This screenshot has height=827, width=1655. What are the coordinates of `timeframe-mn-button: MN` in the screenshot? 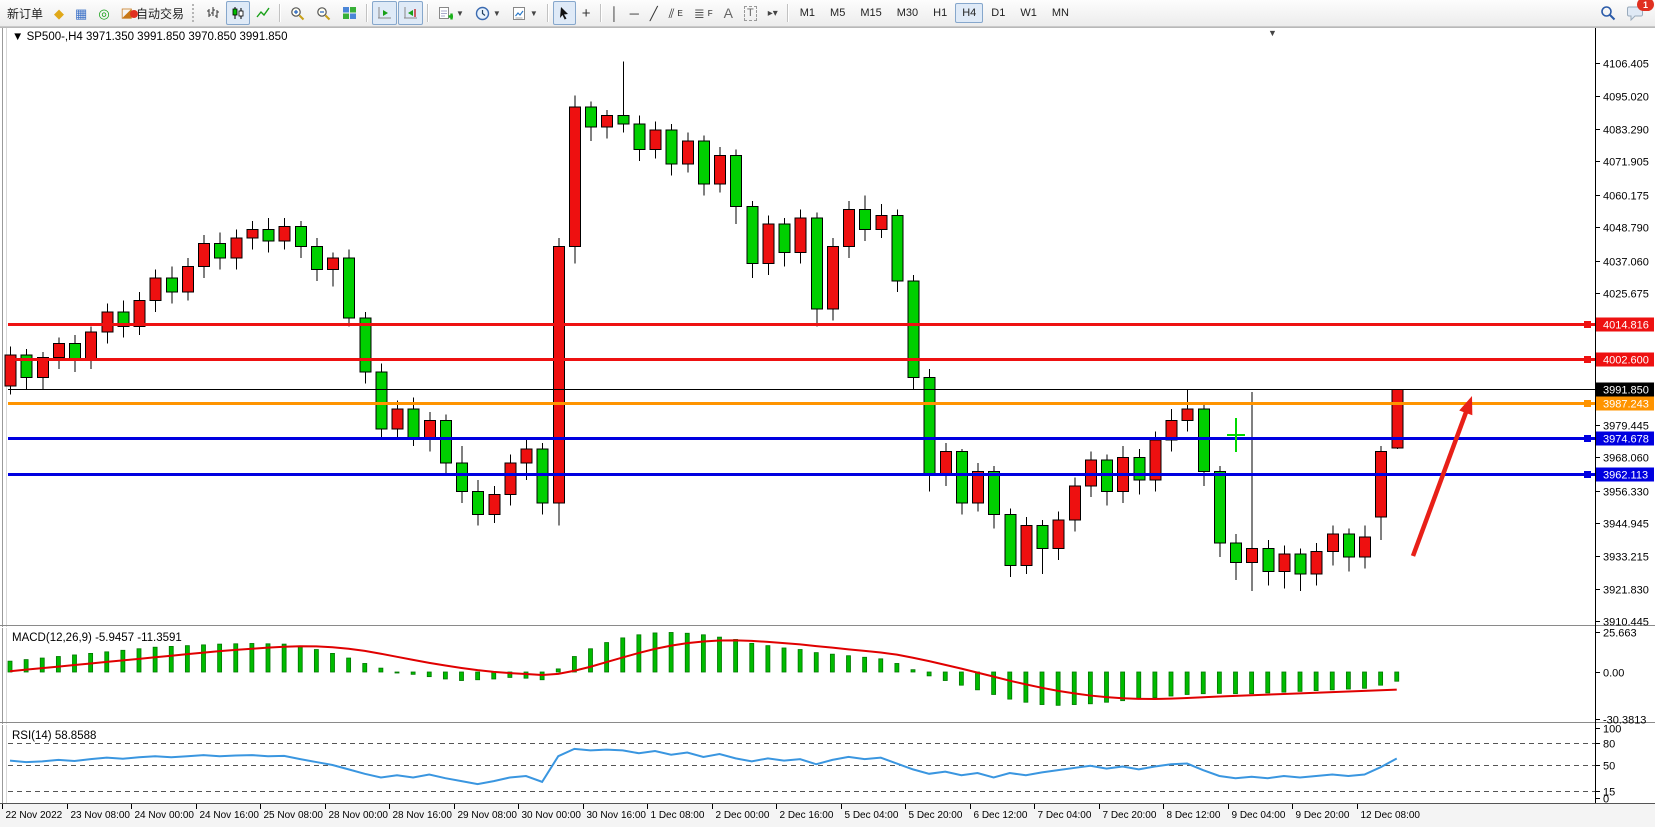 It's located at (1060, 13).